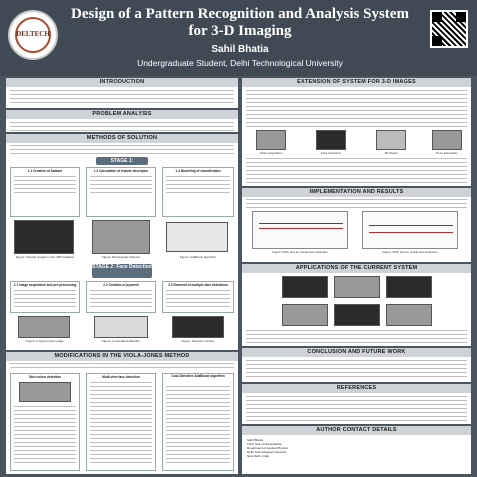 The width and height of the screenshot is (477, 477). Describe the element at coordinates (356, 337) in the screenshot. I see `applications-text` at that location.